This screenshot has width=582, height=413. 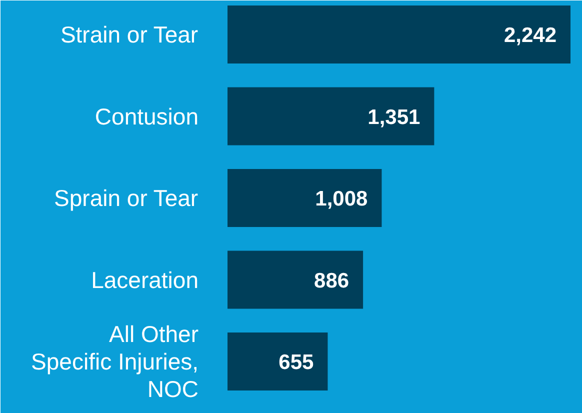 I want to click on y-tick-label: Laceration, so click(x=145, y=279).